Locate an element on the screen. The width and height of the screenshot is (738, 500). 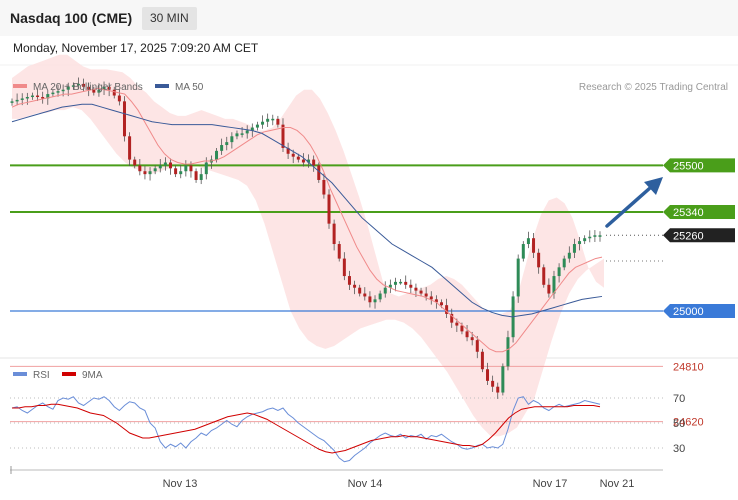
x-tick-label: Nov 21 is located at coordinates (617, 484).